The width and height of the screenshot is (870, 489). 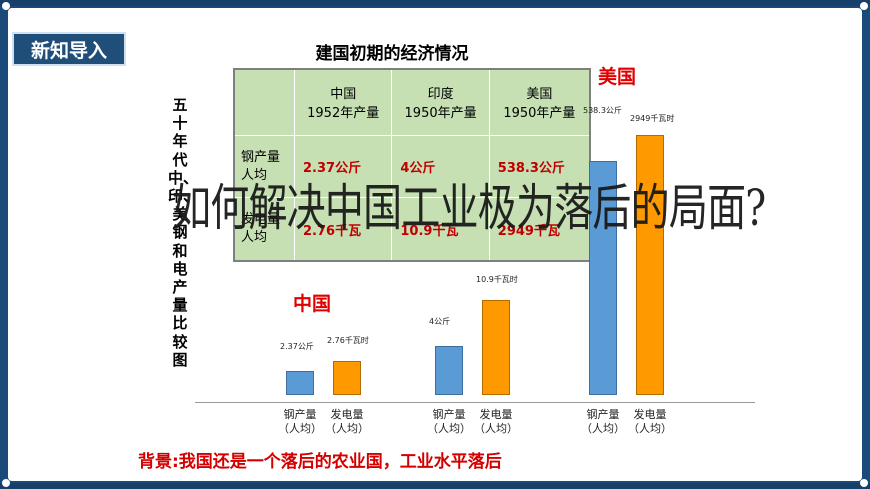 I want to click on question-overlay: 如何解决中国工业极为落后的局面?, so click(x=469, y=208).